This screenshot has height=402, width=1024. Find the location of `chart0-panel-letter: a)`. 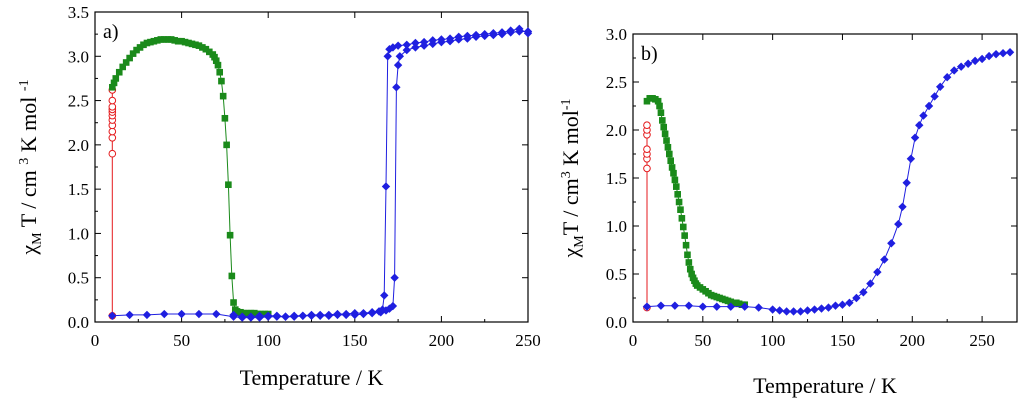

chart0-panel-letter: a) is located at coordinates (111, 32).